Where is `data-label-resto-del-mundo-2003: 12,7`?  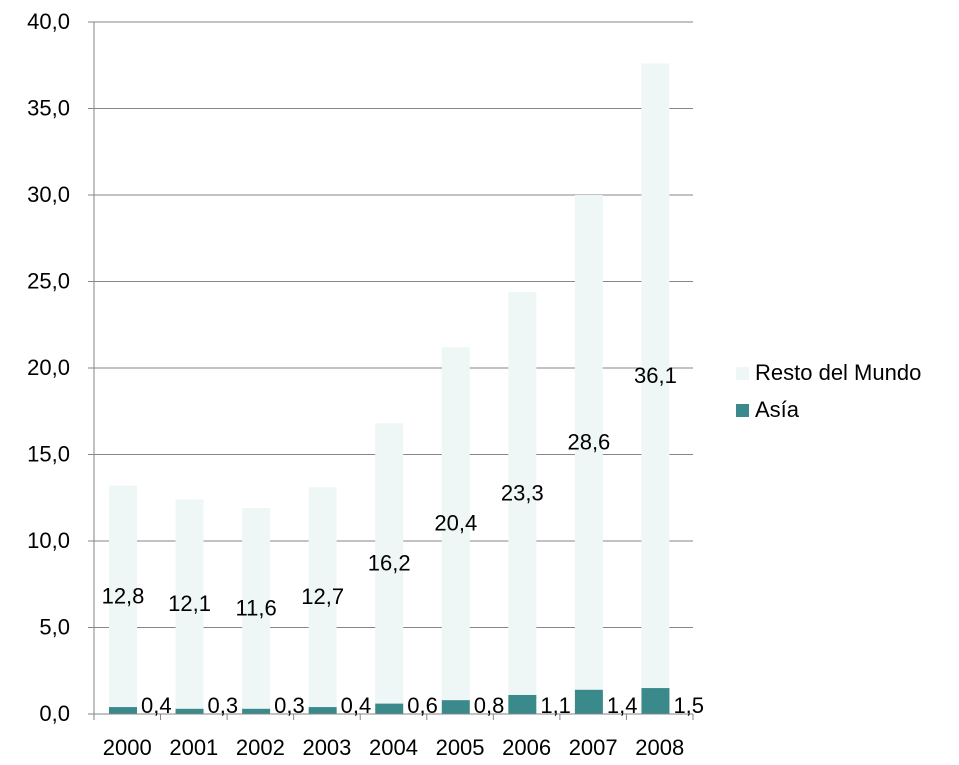
data-label-resto-del-mundo-2003: 12,7 is located at coordinates (322, 596).